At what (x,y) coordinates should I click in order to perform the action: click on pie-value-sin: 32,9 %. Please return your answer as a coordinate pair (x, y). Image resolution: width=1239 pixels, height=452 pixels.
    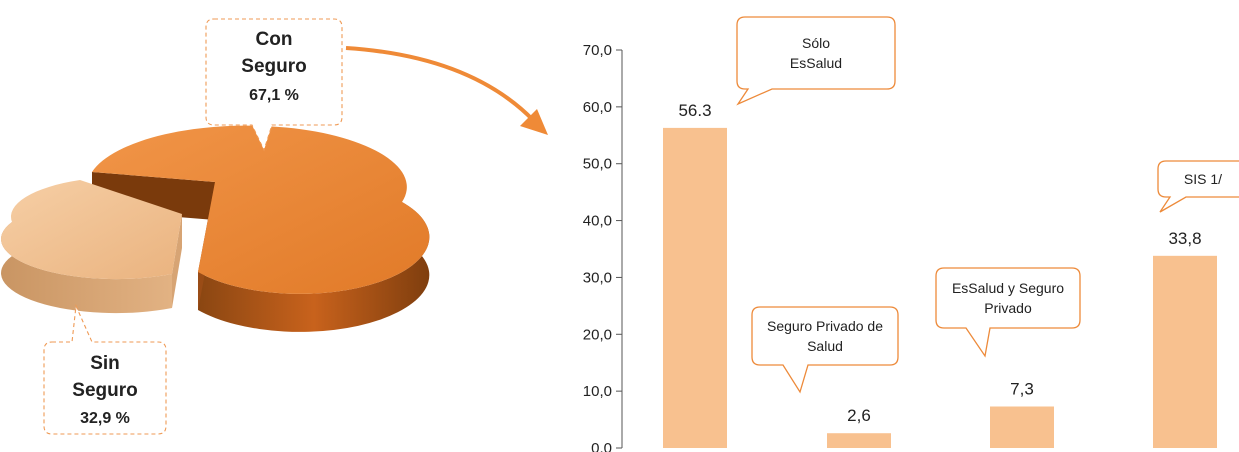
    Looking at the image, I should click on (105, 418).